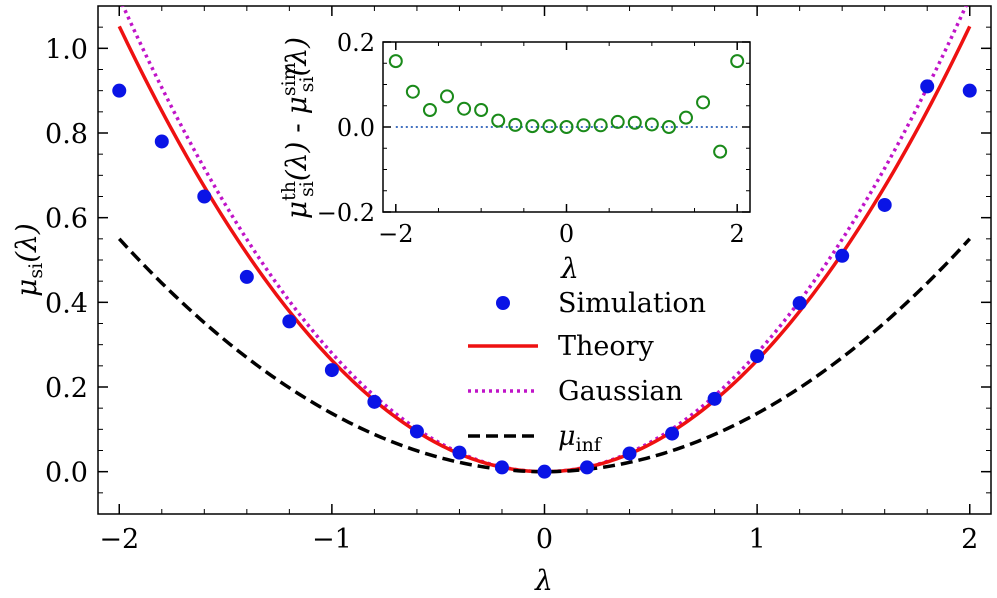  I want to click on legend-label-theory: Theory, so click(606, 346).